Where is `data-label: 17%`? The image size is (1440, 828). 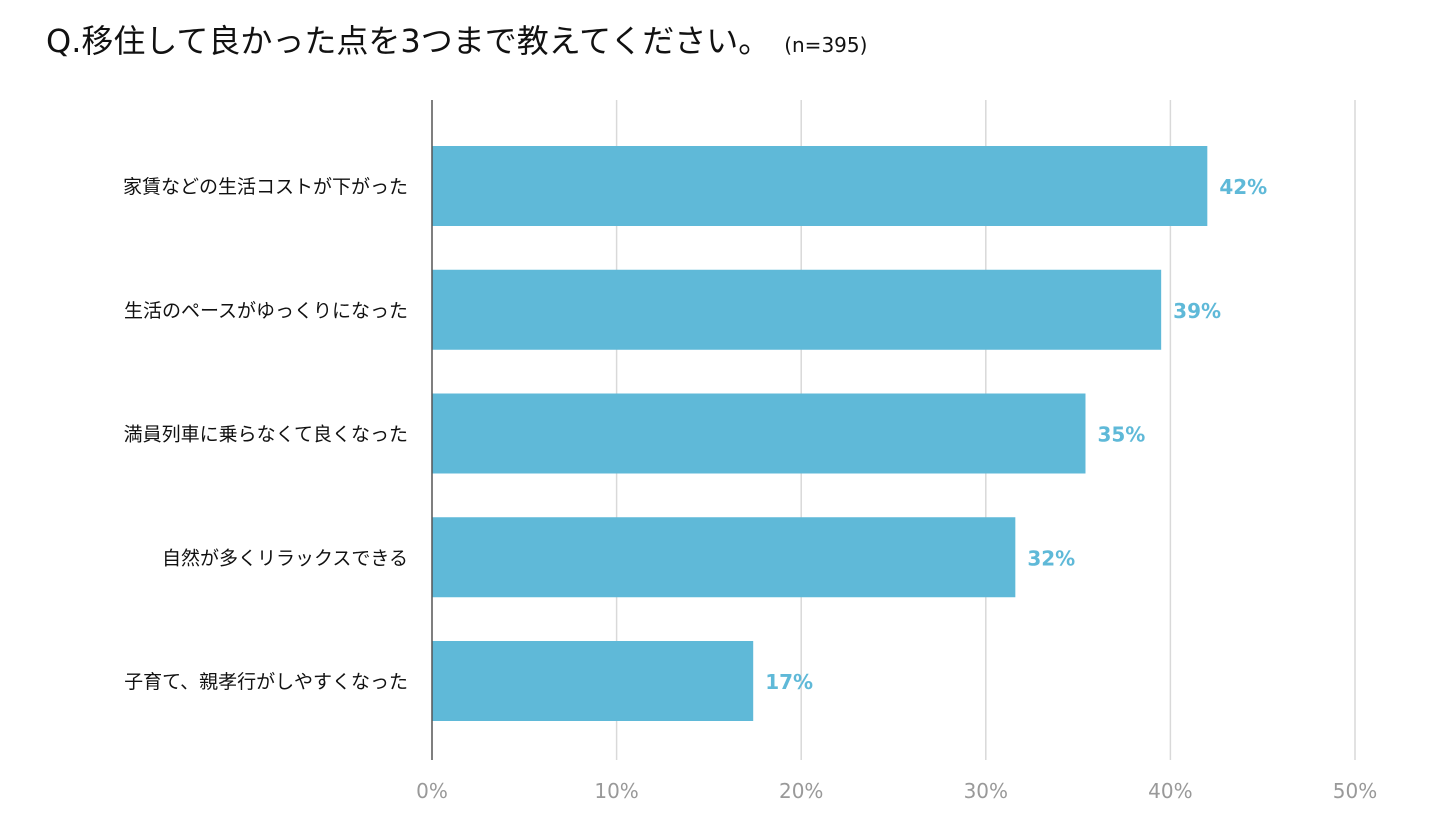 data-label: 17% is located at coordinates (789, 682).